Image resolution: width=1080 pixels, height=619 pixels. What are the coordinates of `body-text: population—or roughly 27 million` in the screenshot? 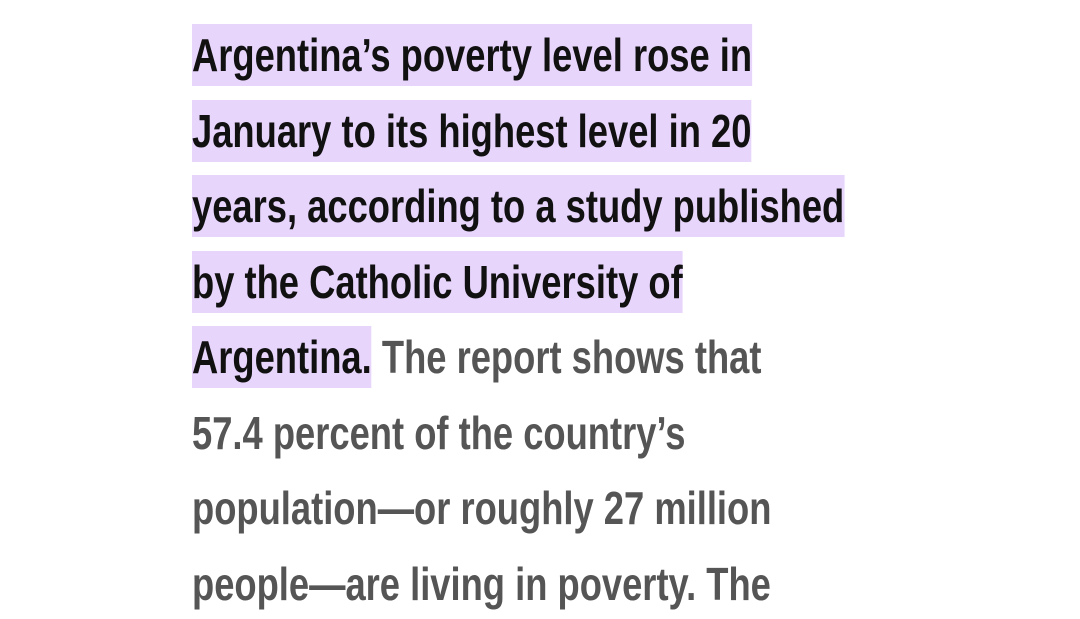 It's located at (482, 508).